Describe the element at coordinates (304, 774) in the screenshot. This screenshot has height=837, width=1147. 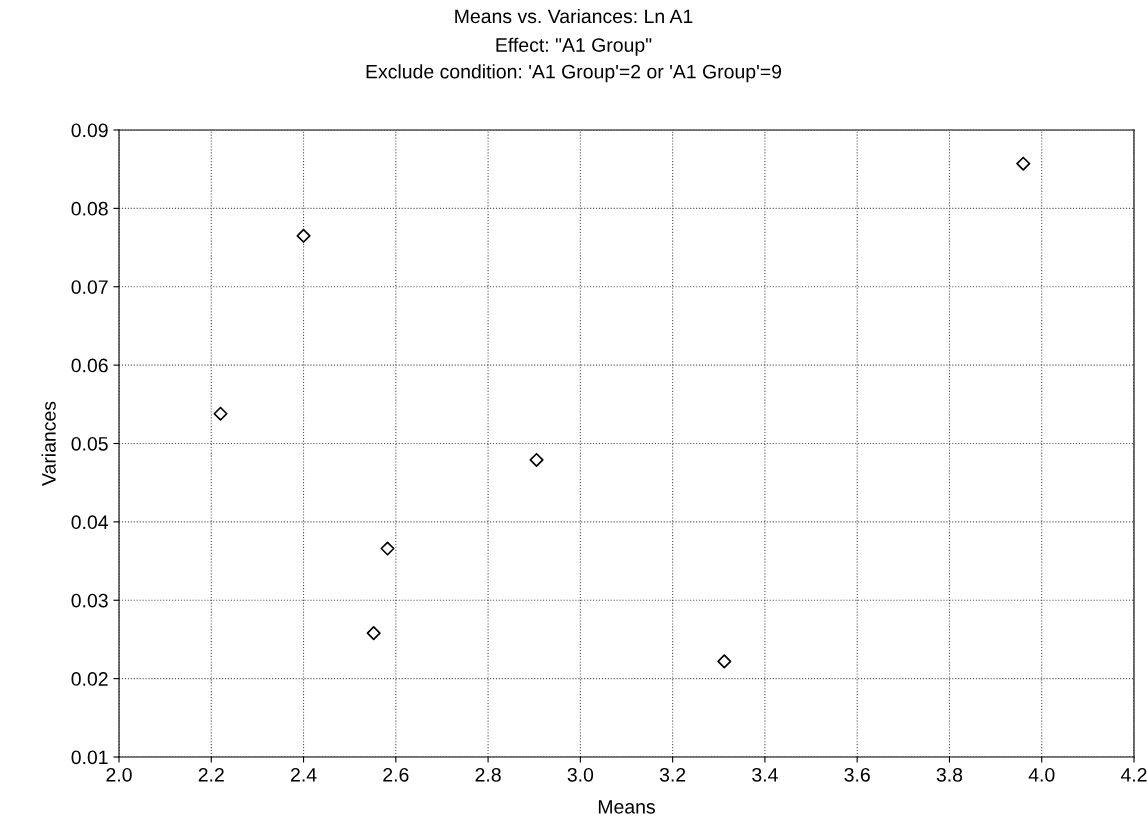
I see `x-tick-label: 2.4` at that location.